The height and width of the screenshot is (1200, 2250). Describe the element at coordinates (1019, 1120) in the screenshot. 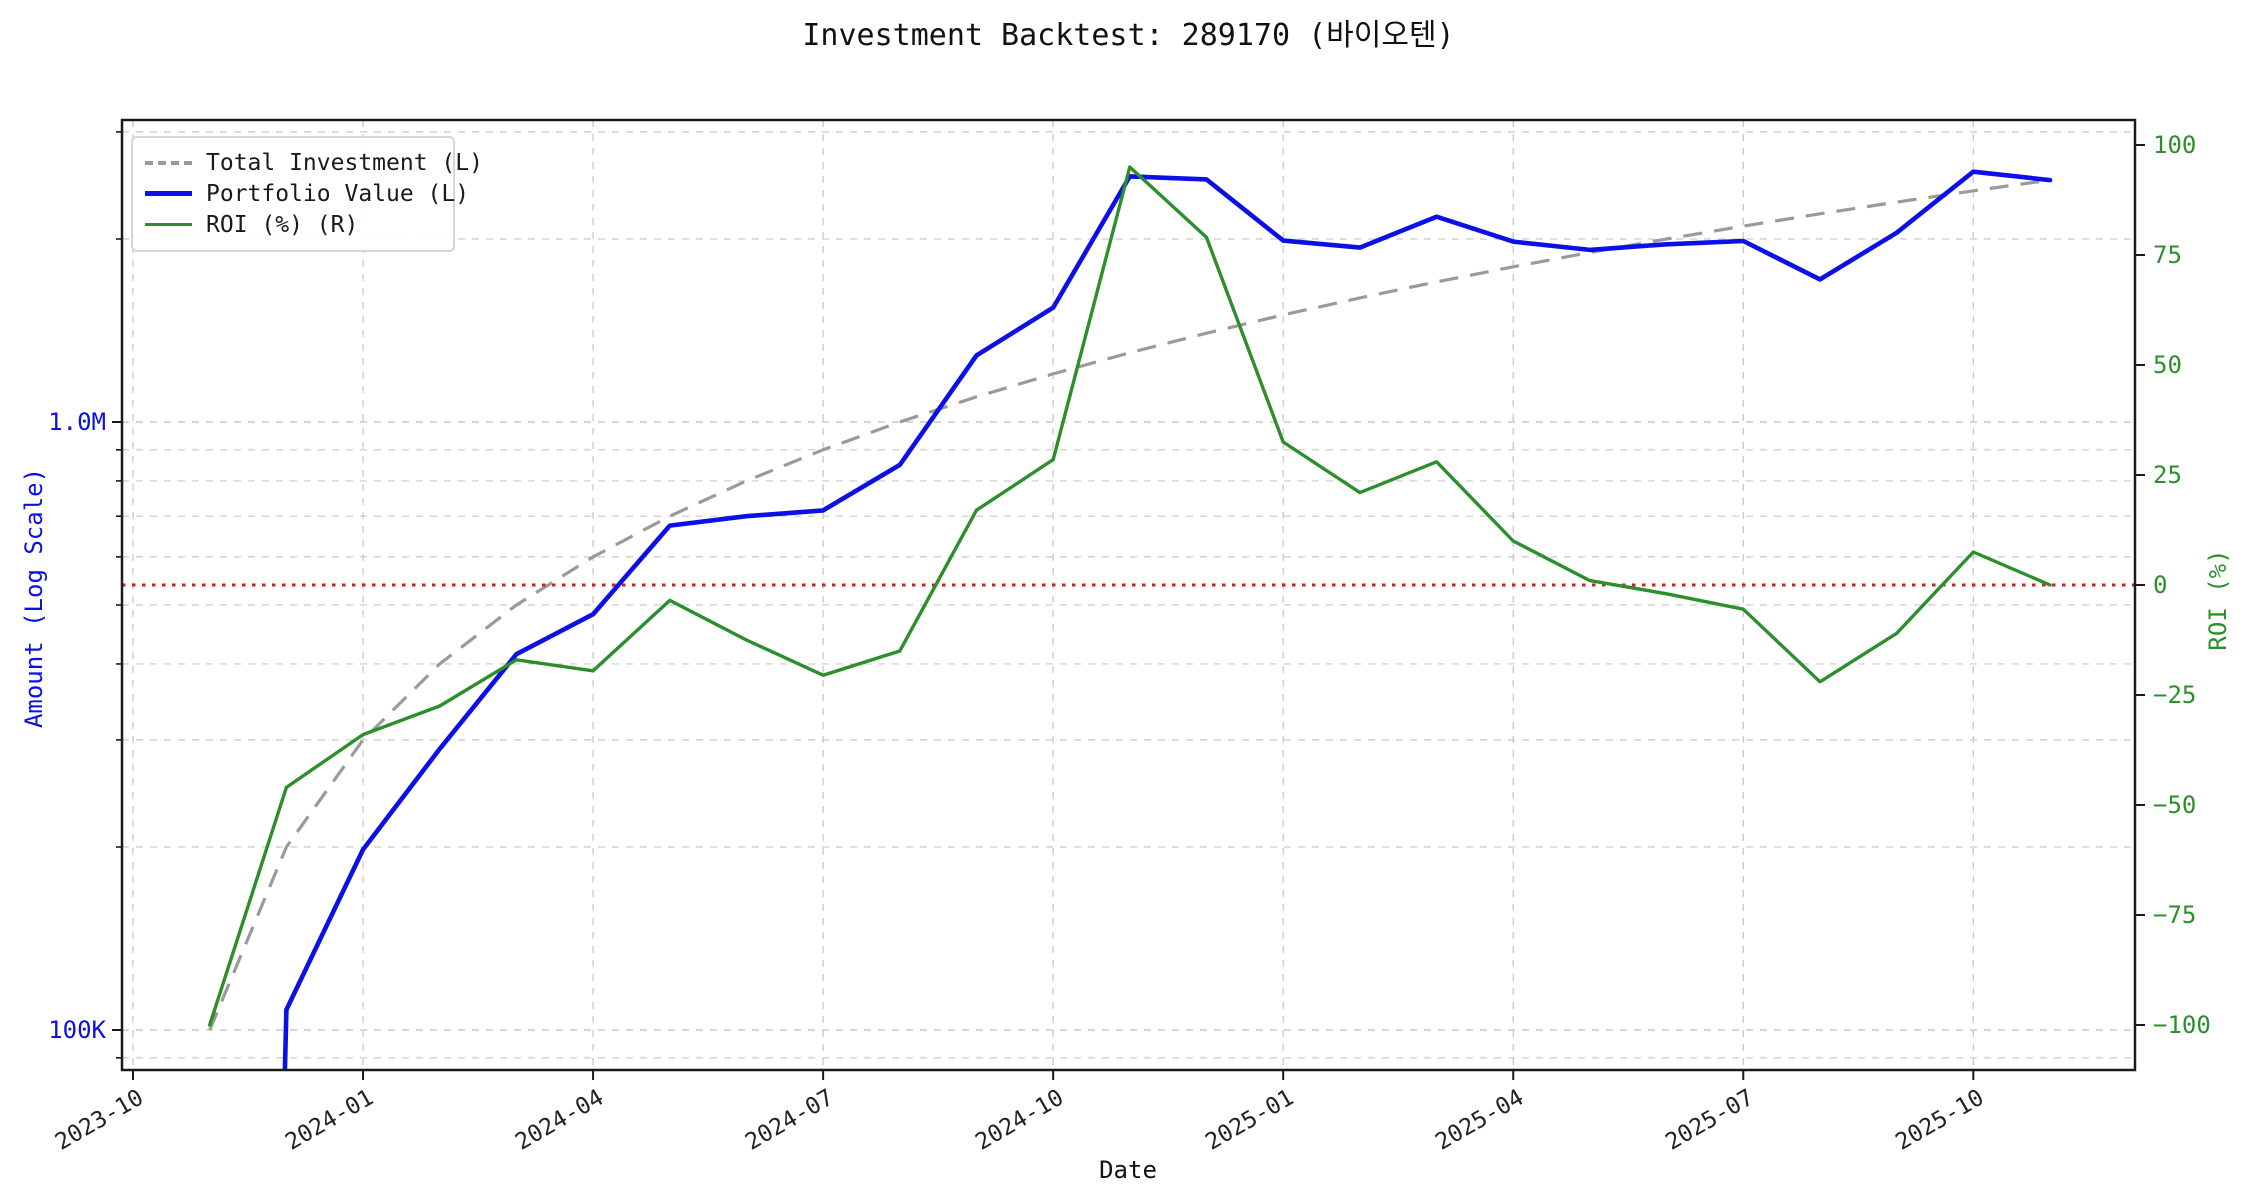

I see `x-tick-label: 2024-10` at that location.